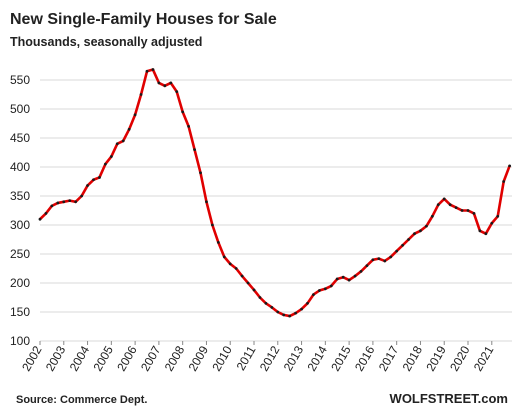 This screenshot has width=513, height=411. I want to click on y-tick-label: 400, so click(20, 167).